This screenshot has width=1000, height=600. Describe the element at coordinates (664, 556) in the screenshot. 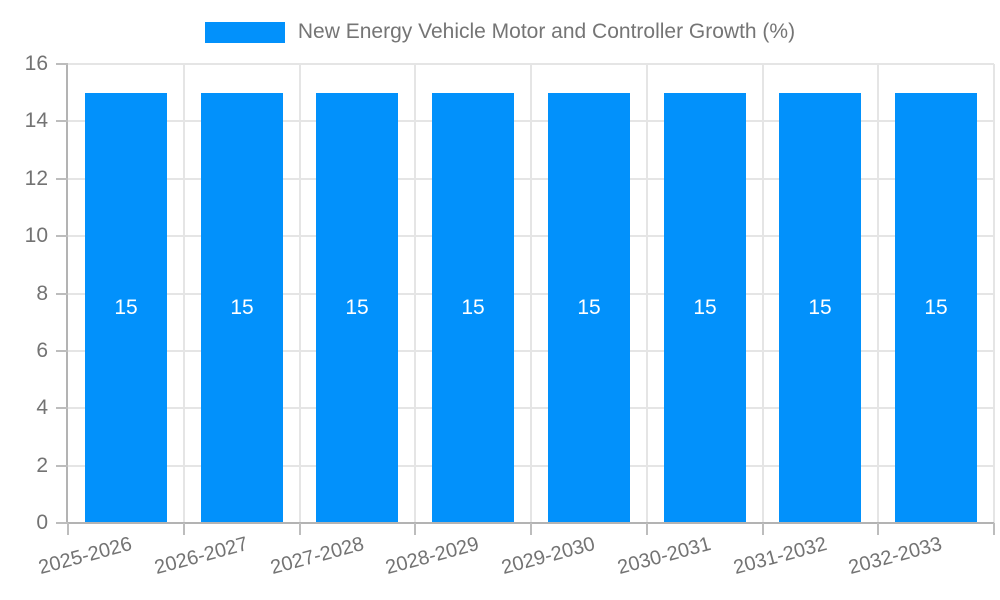

I see `x-tick-label: 2030-2031` at that location.